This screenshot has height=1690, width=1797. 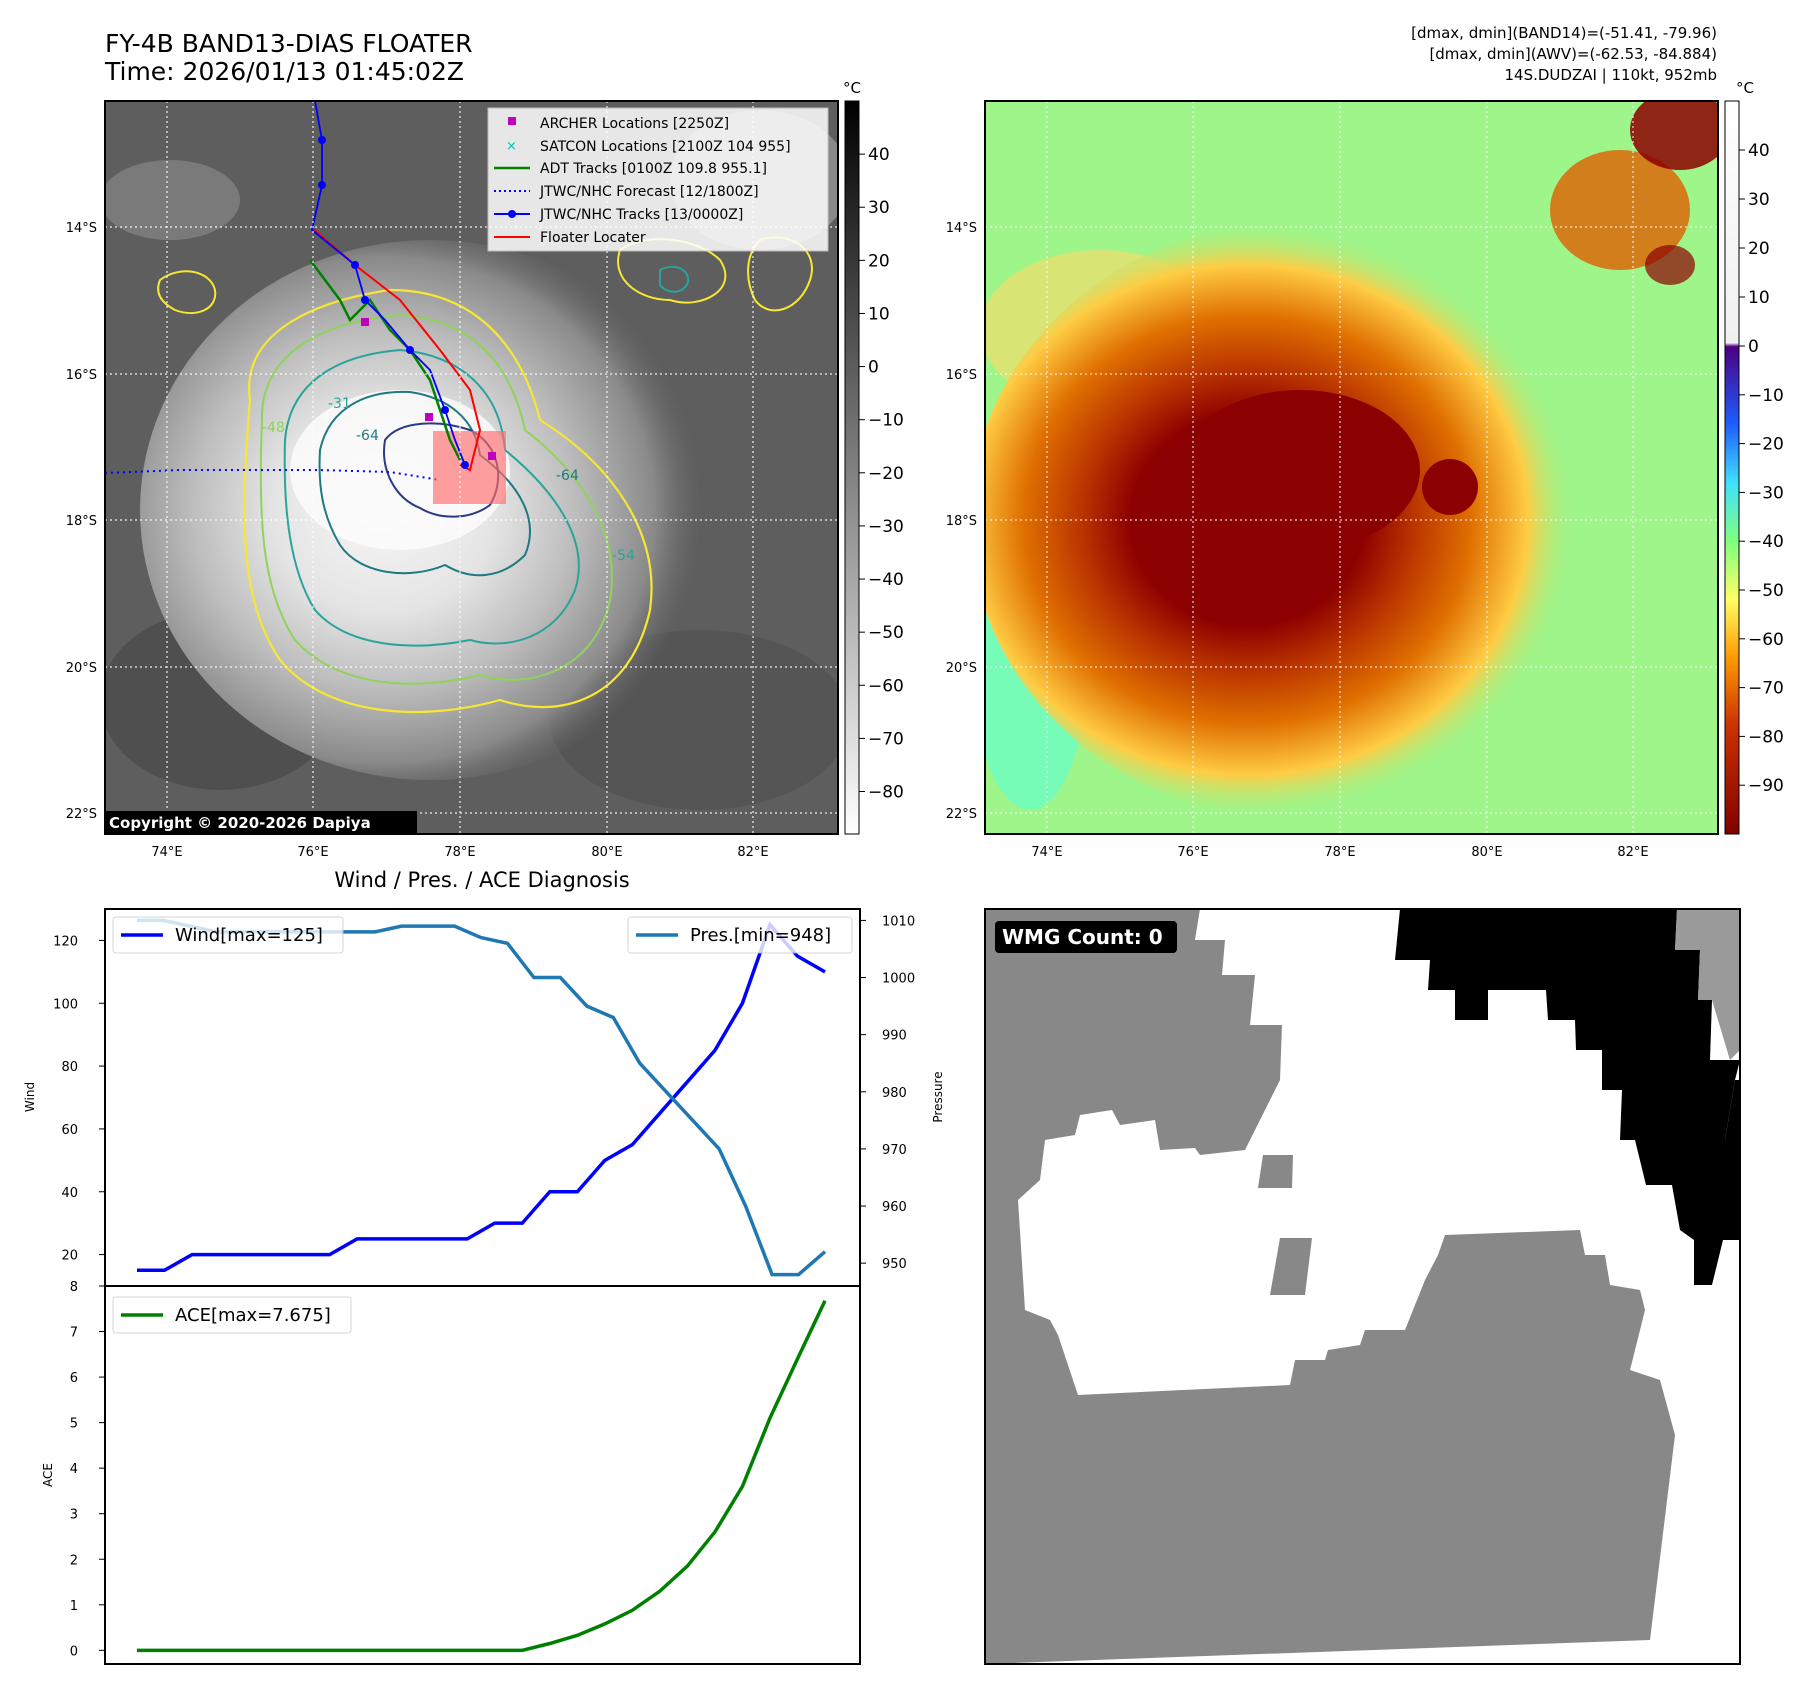 I want to click on contour-label: -54, so click(x=623, y=556).